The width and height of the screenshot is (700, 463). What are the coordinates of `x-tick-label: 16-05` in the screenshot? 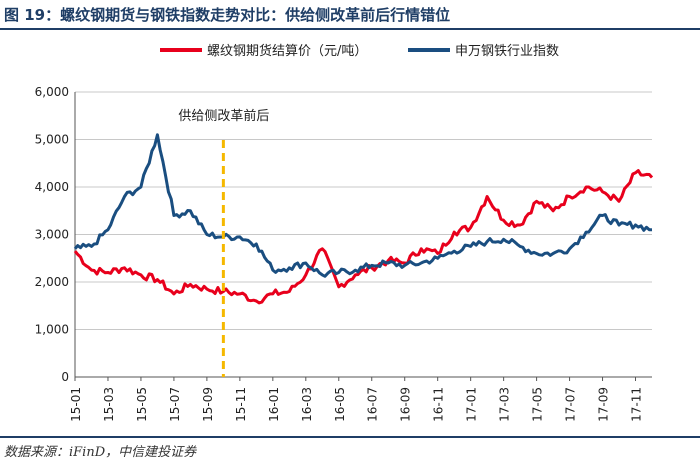 It's located at (340, 404).